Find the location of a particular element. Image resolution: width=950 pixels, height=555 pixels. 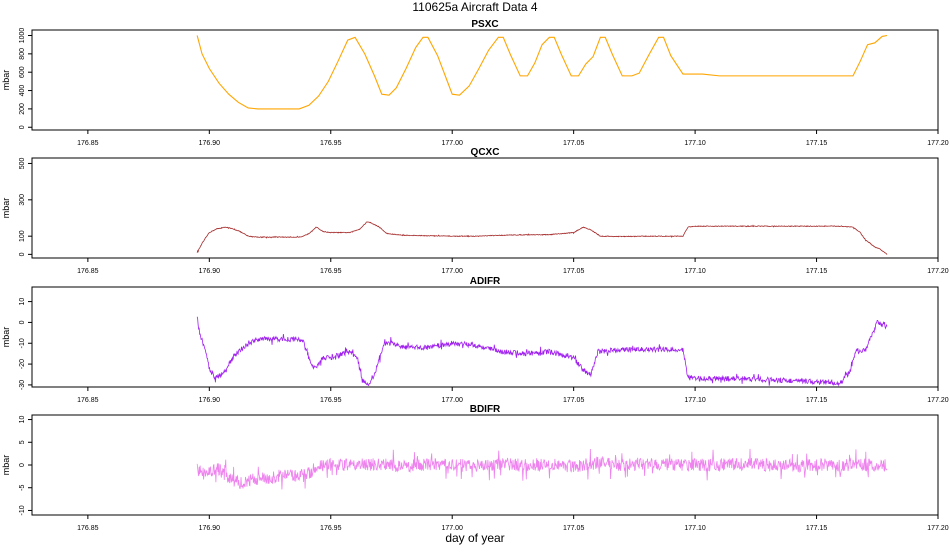

y-tick-label: -5 is located at coordinates (22, 488).